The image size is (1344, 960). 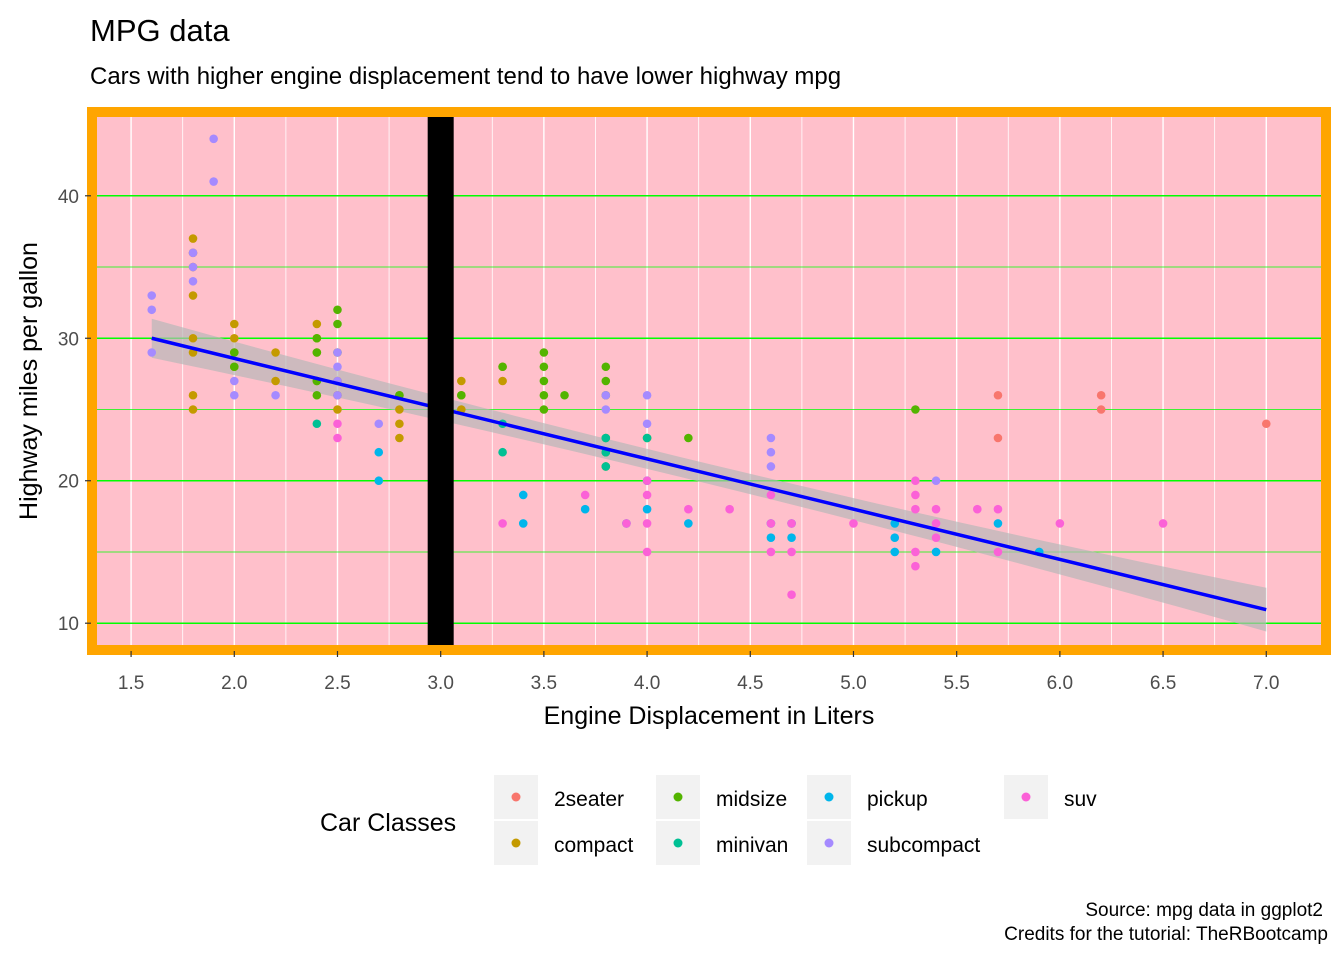 I want to click on x-tick-label: 5.5, so click(x=956, y=683).